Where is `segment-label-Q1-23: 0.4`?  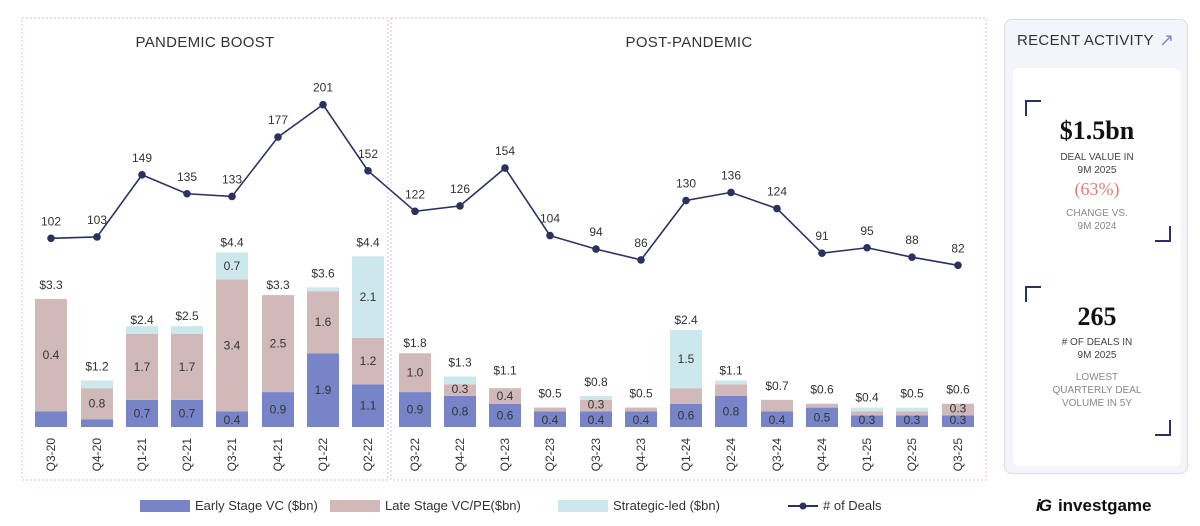 segment-label-Q1-23: 0.4 is located at coordinates (505, 396).